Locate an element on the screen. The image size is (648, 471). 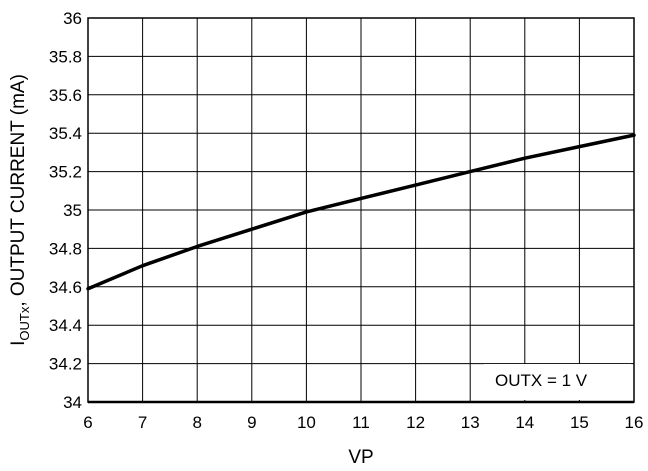
y-tick-label: 35 is located at coordinates (72, 210).